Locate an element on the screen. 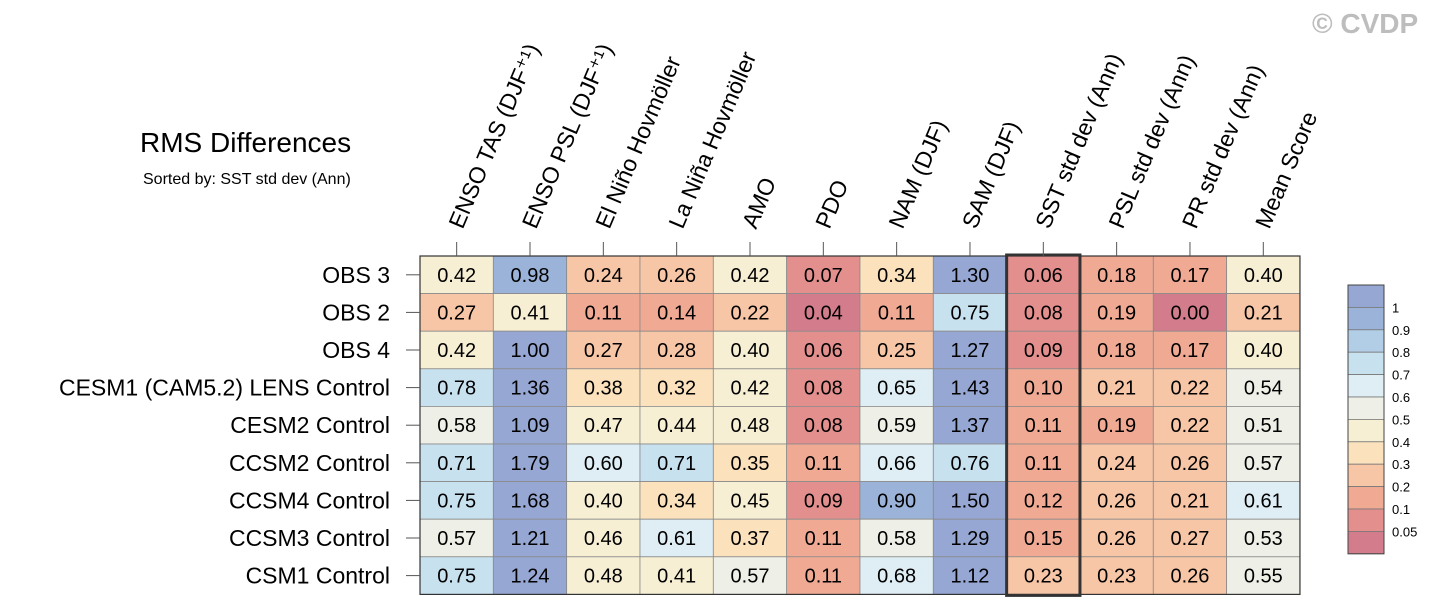  row-label: CESM2 Control is located at coordinates (310, 425).